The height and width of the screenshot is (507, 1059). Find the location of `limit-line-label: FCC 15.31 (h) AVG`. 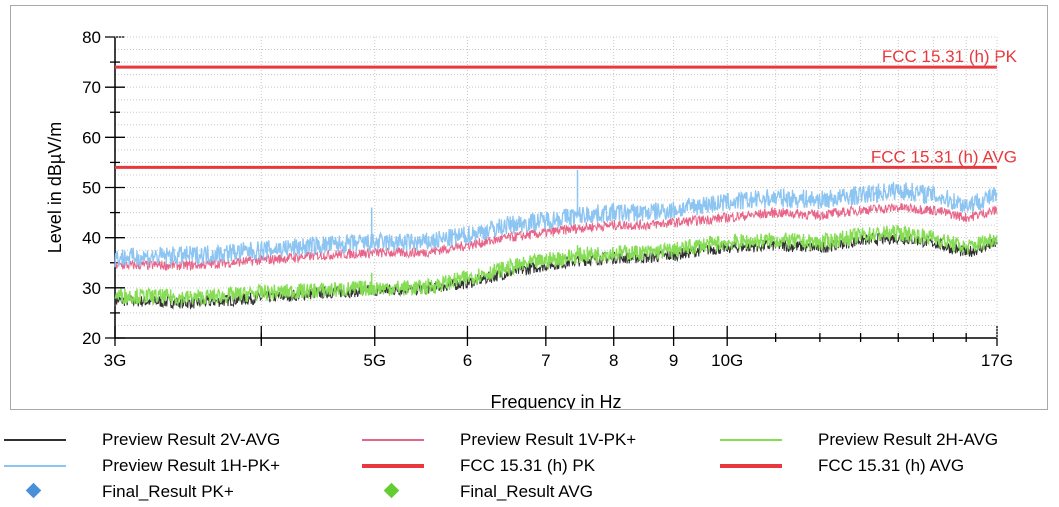

limit-line-label: FCC 15.31 (h) AVG is located at coordinates (944, 156).